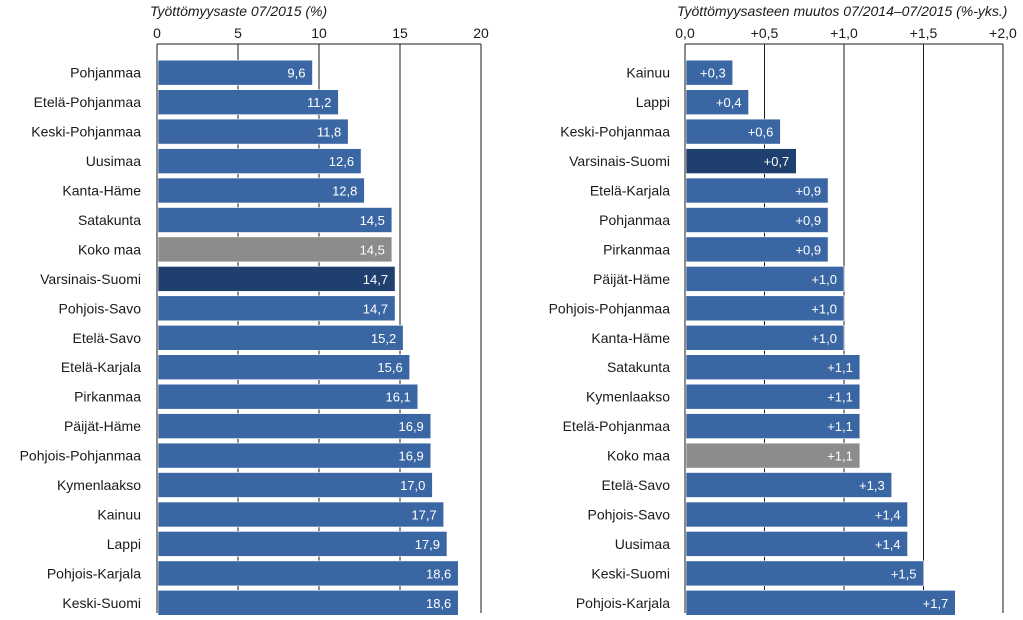  I want to click on bar-päijät-häme, so click(765, 279).